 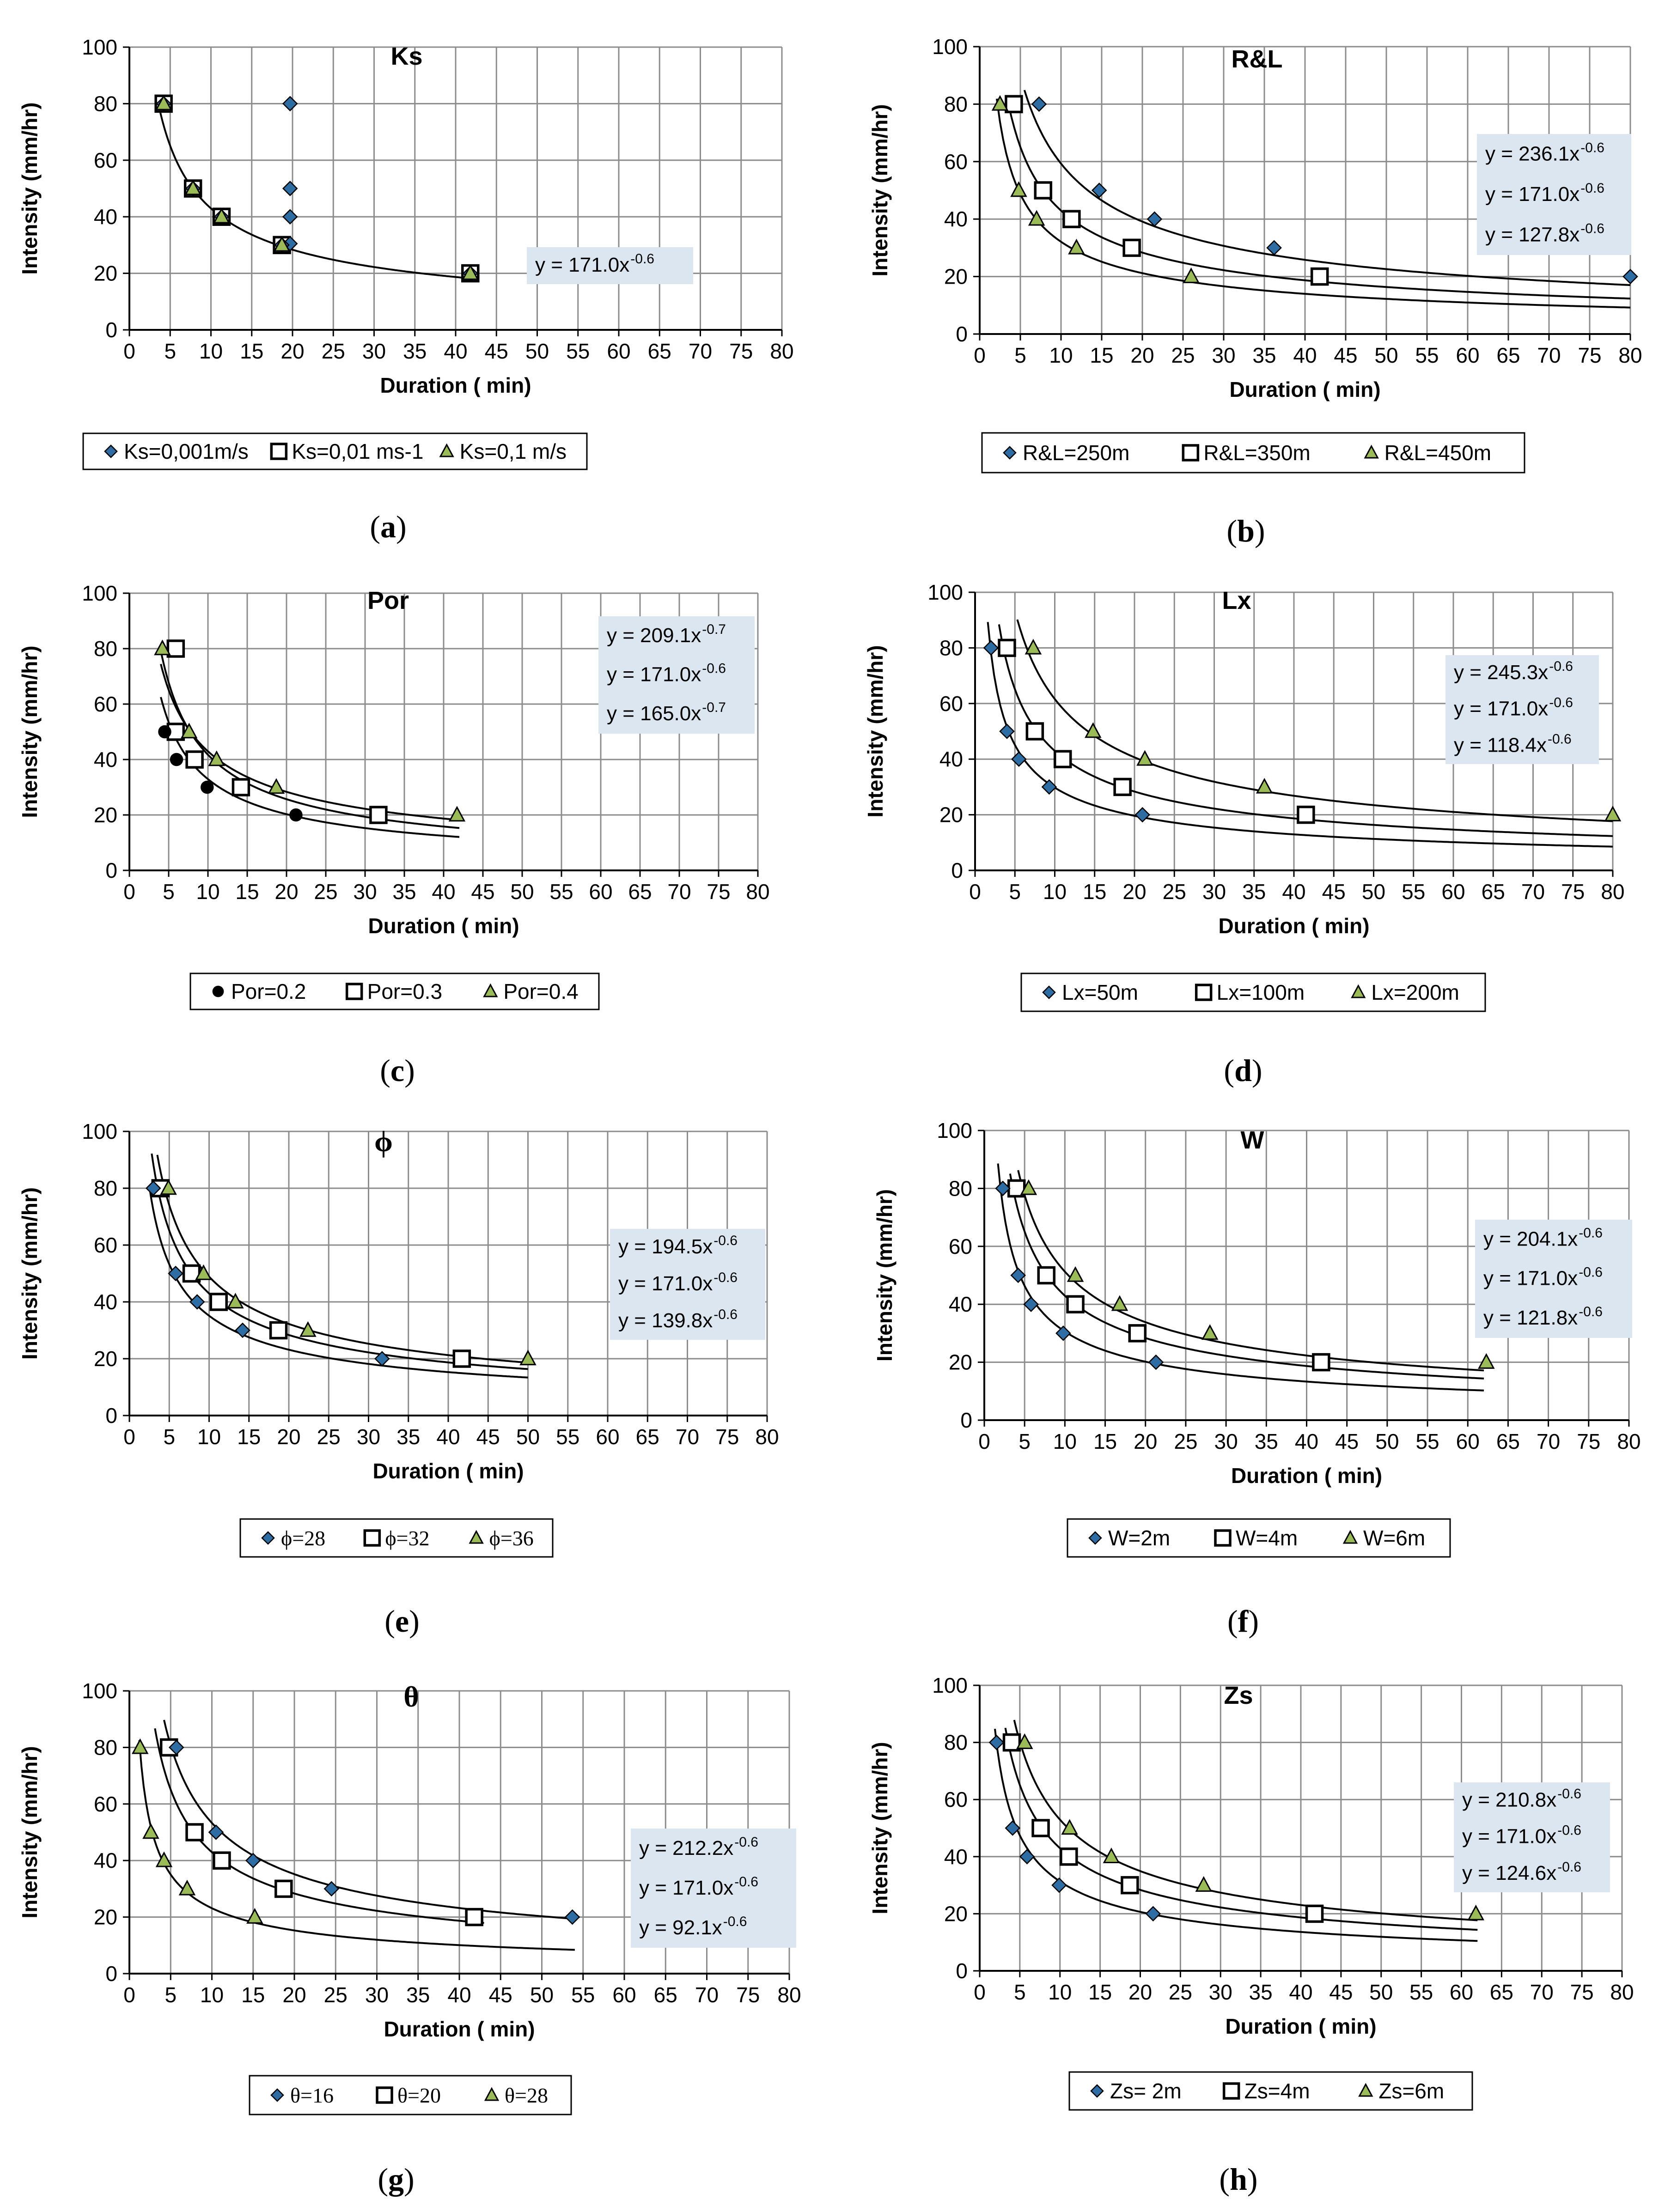 I want to click on legend-marker-circle, so click(x=218, y=991).